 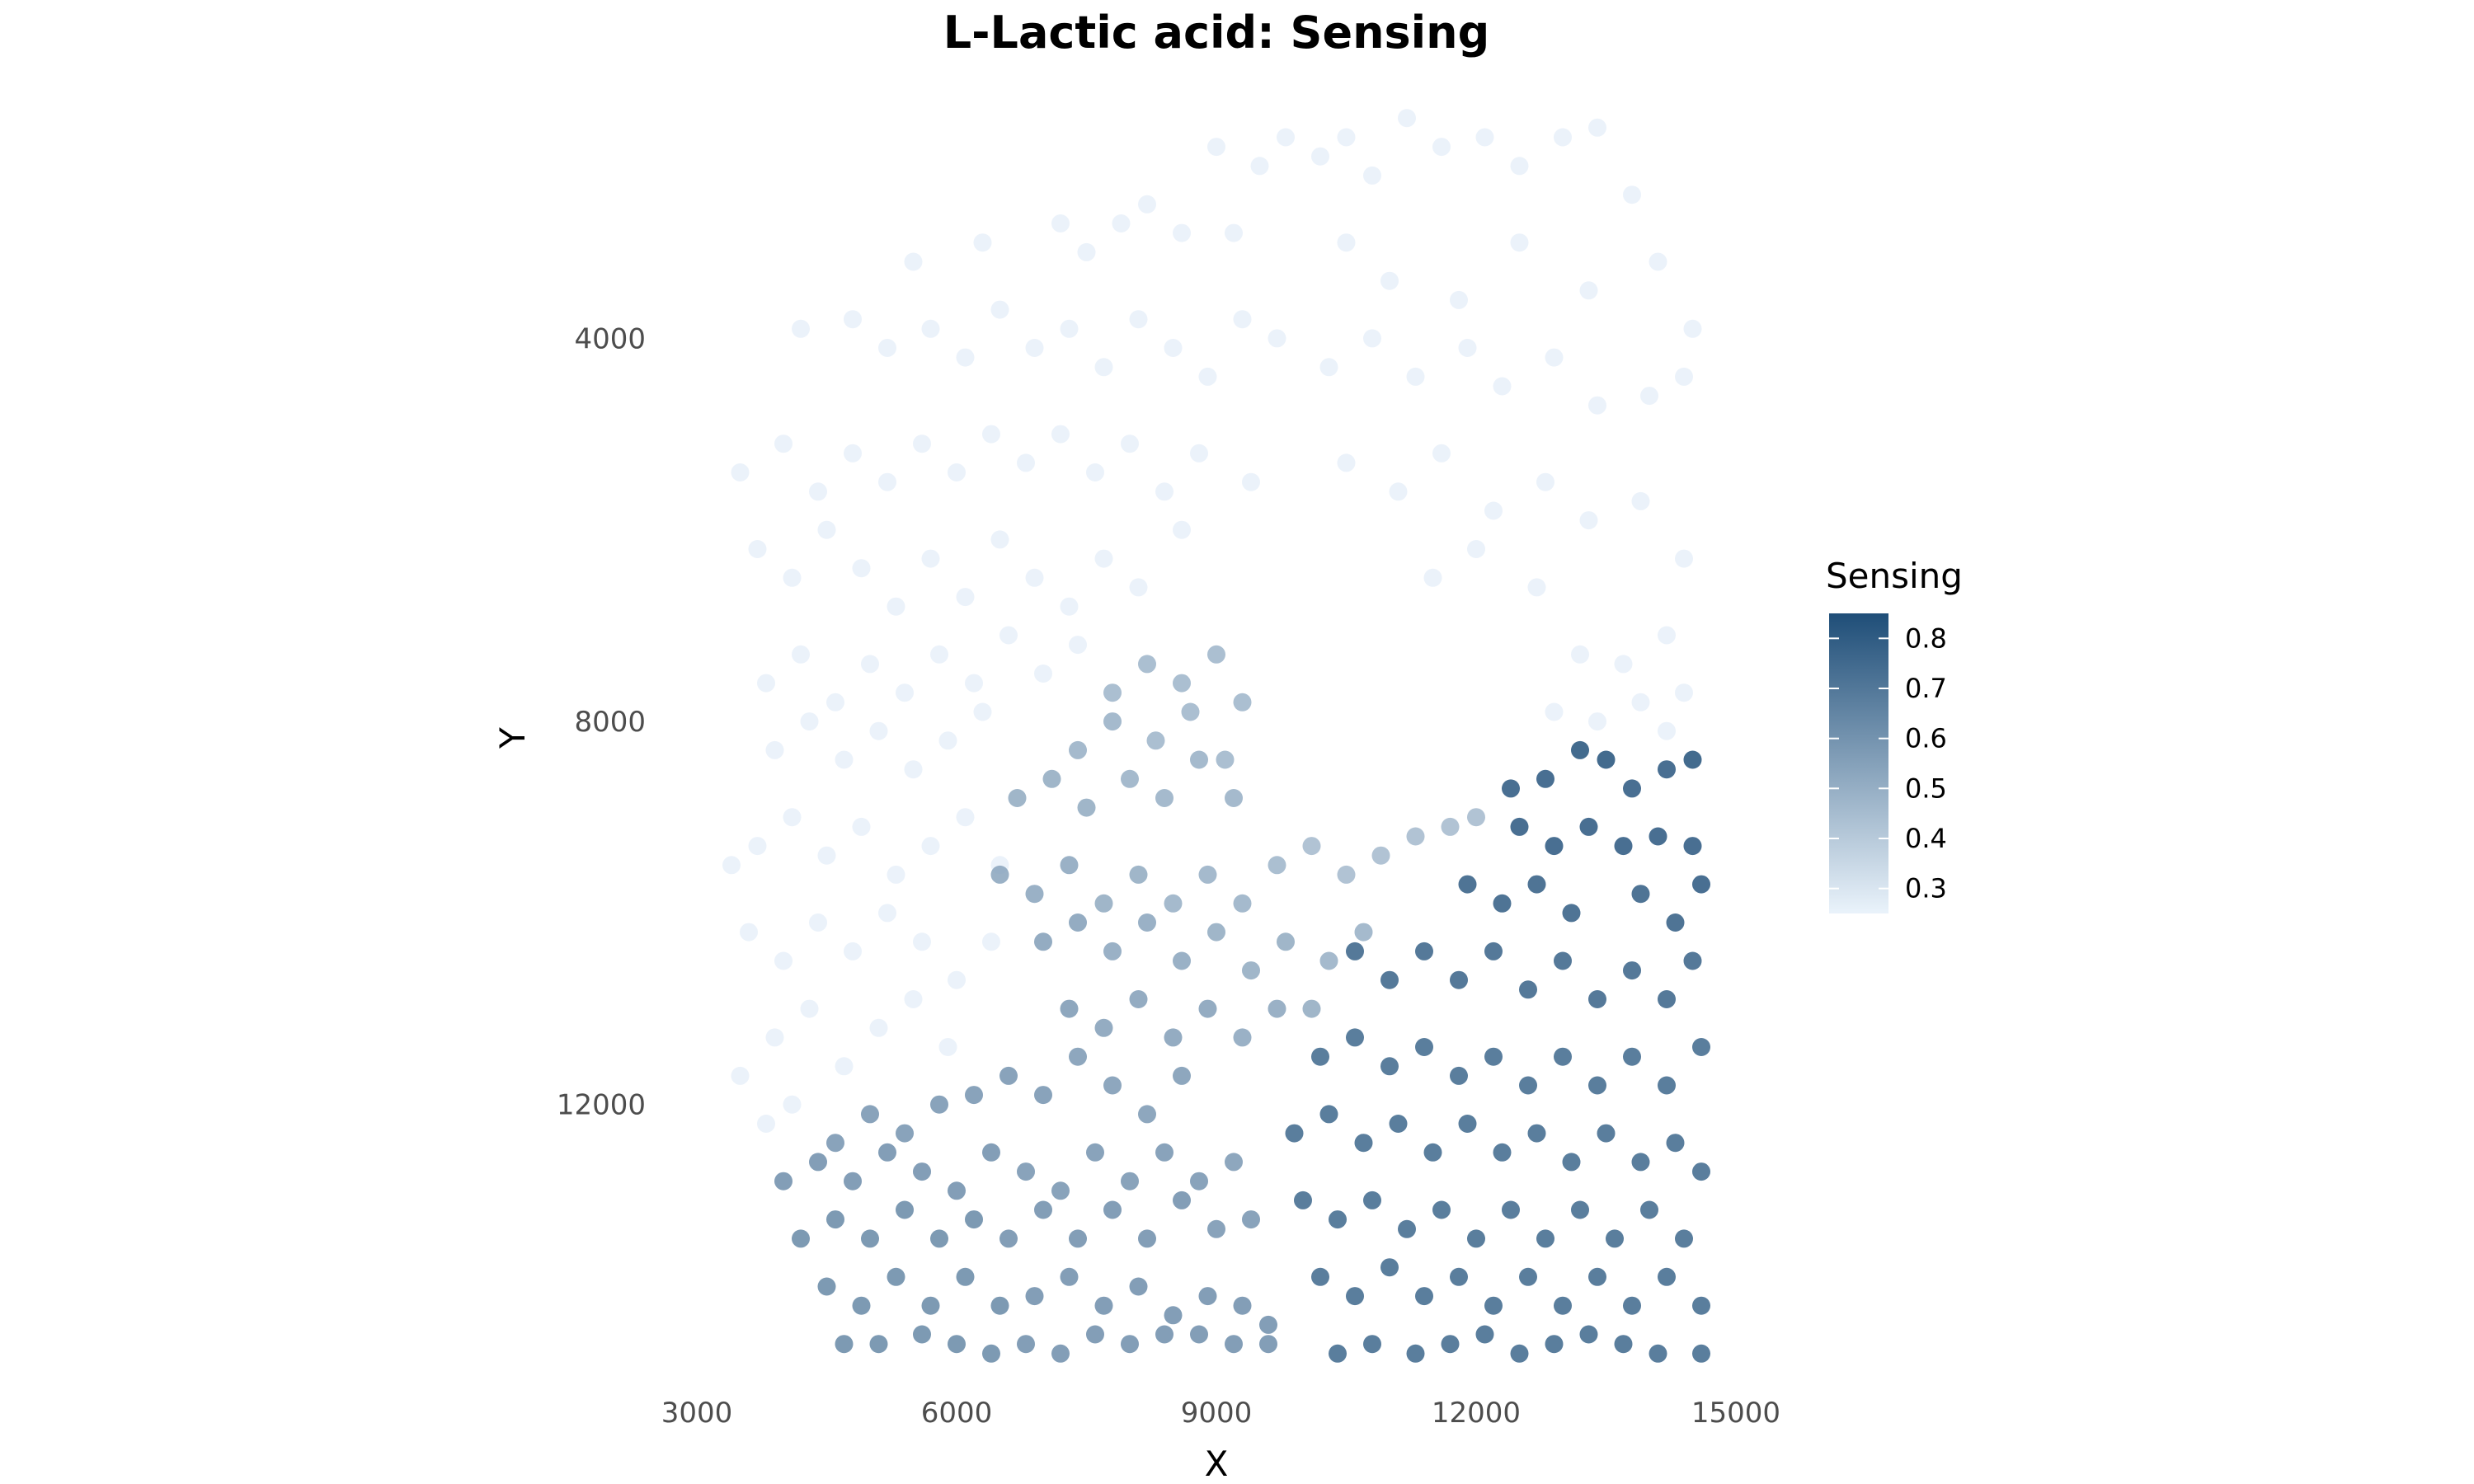 I want to click on x-tick-label: 6000, so click(x=957, y=1413).